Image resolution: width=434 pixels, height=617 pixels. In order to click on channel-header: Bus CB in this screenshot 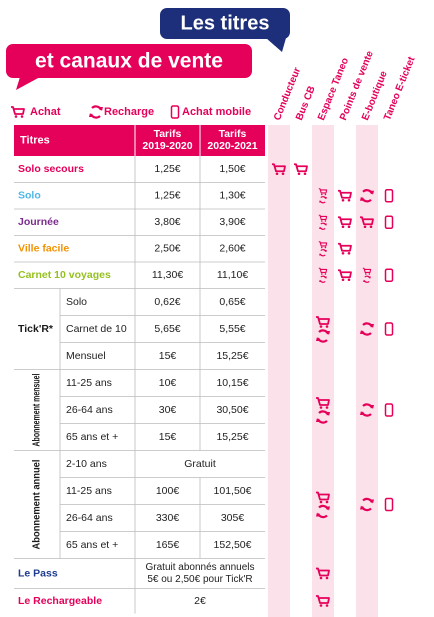, I will do `click(306, 103)`.